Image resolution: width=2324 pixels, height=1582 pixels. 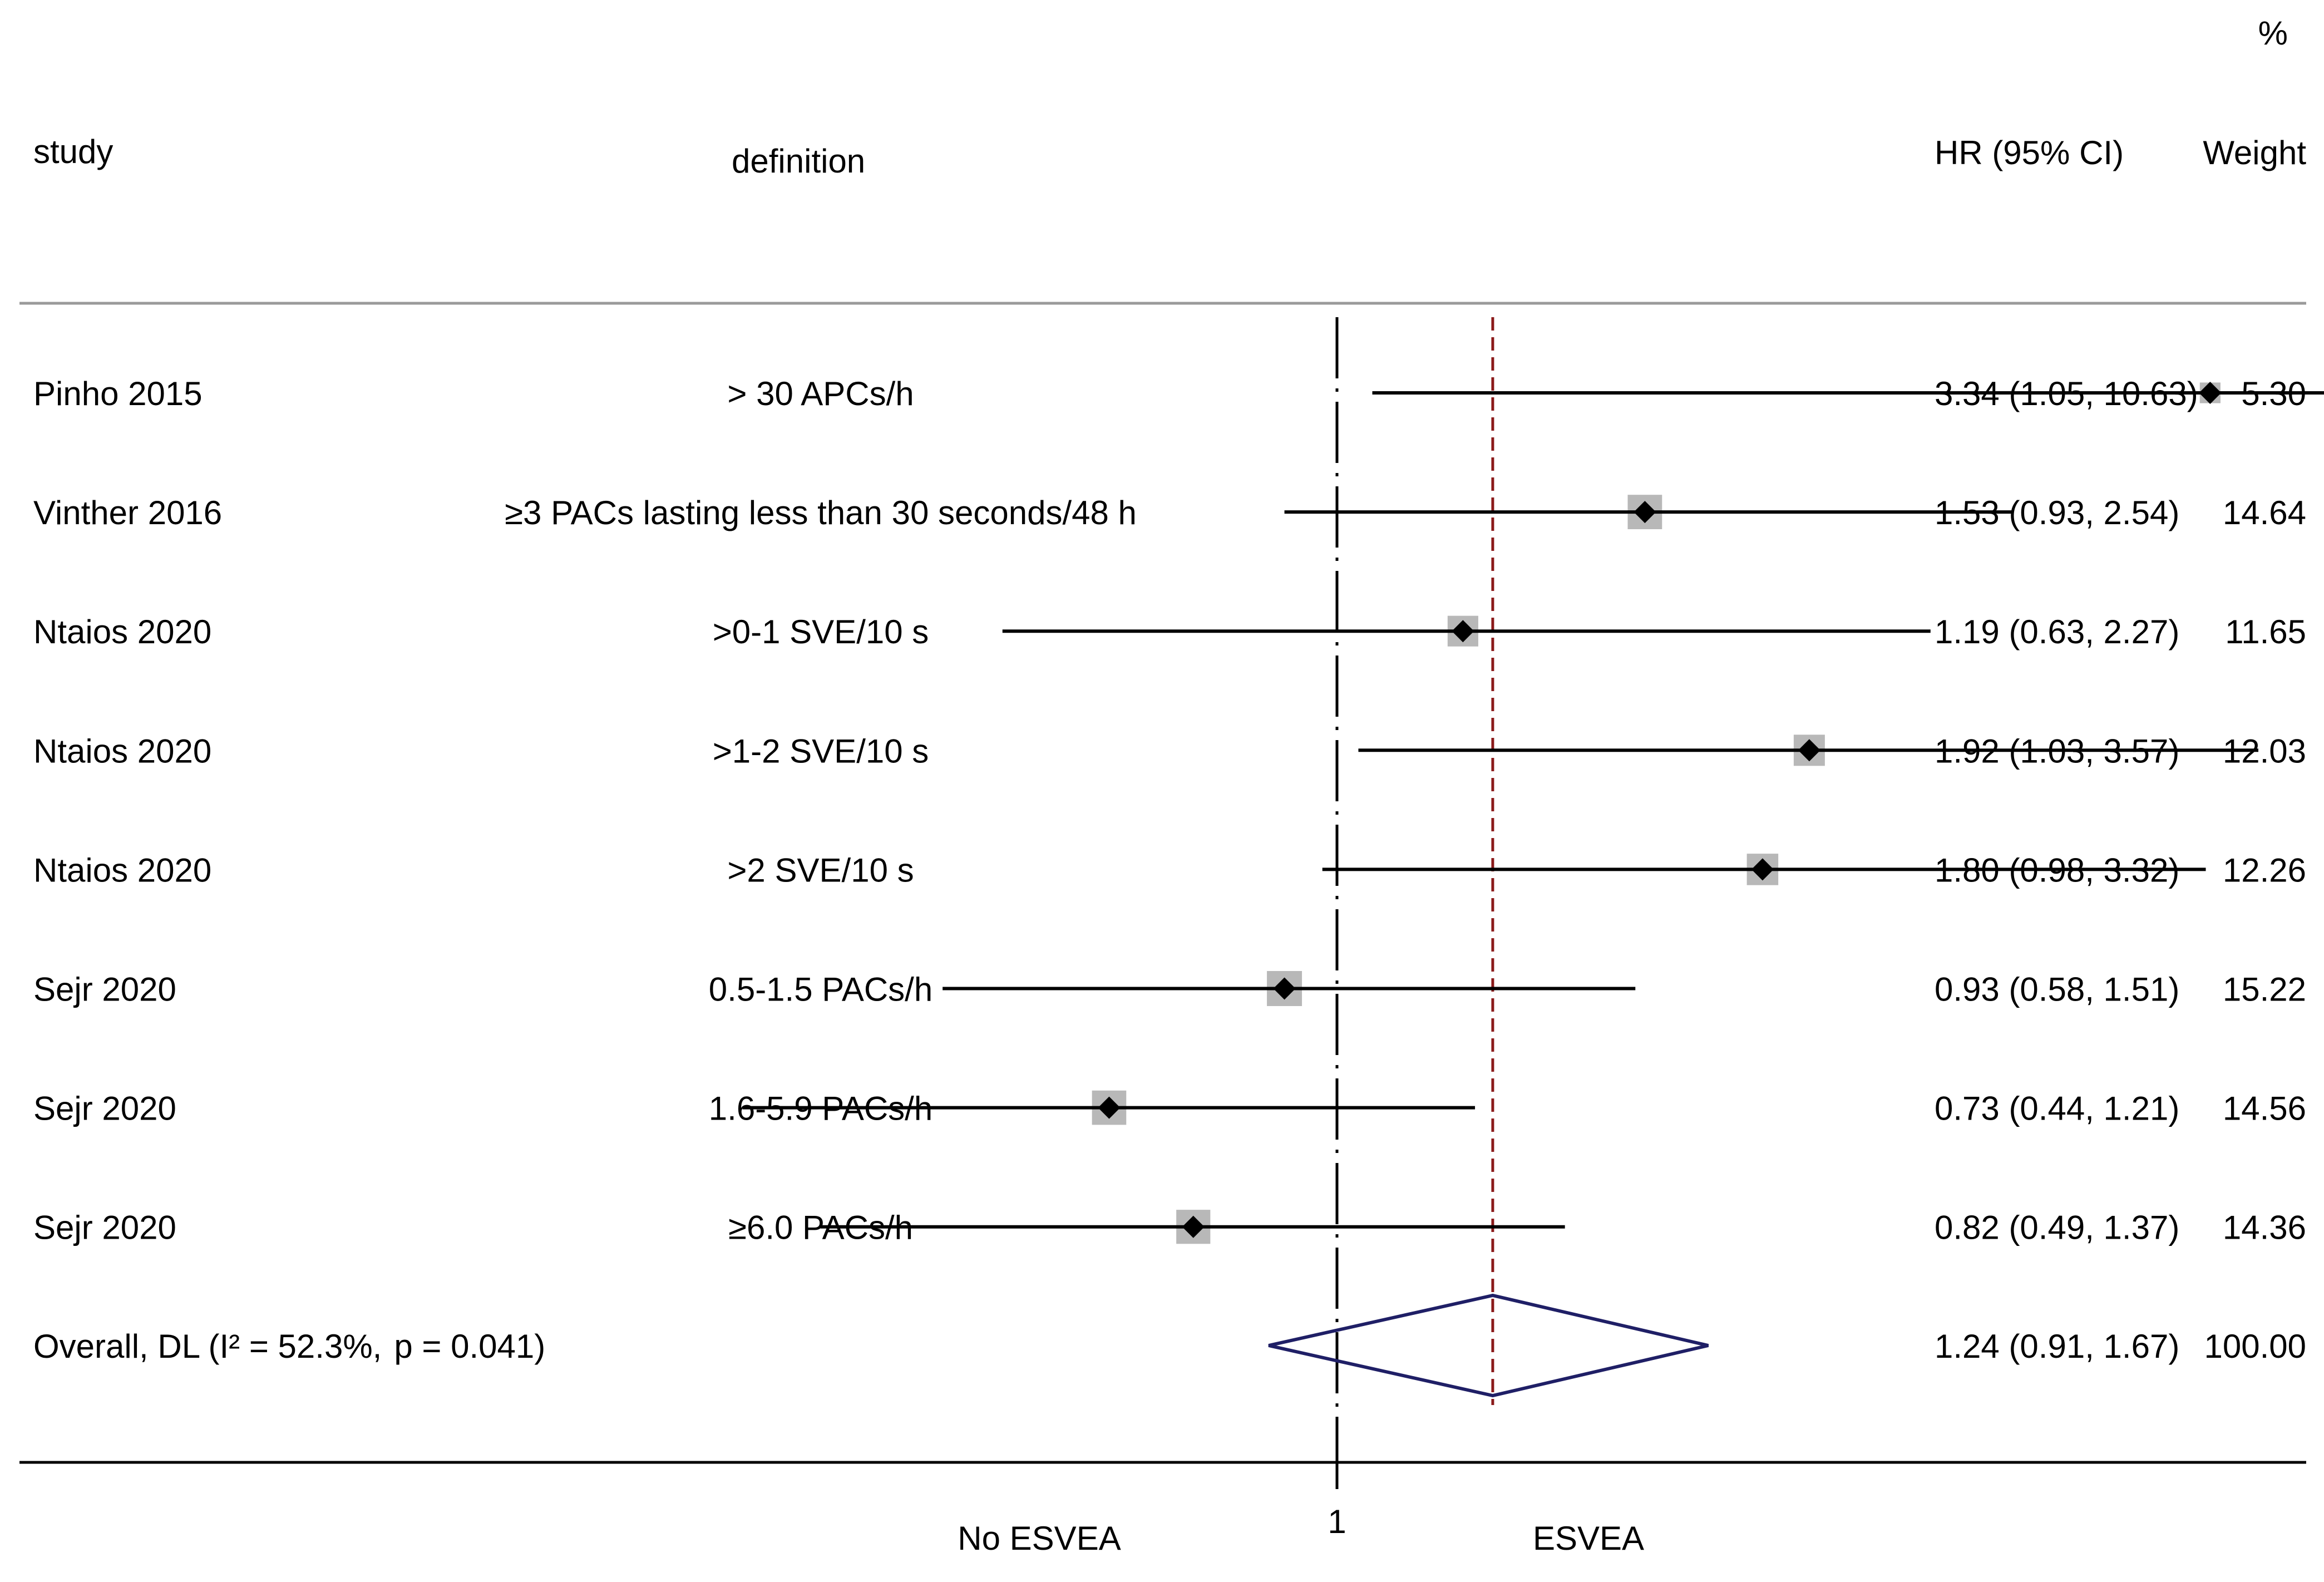 What do you see at coordinates (2029, 152) in the screenshot?
I see `header-hr-ci: HR (95% CI)` at bounding box center [2029, 152].